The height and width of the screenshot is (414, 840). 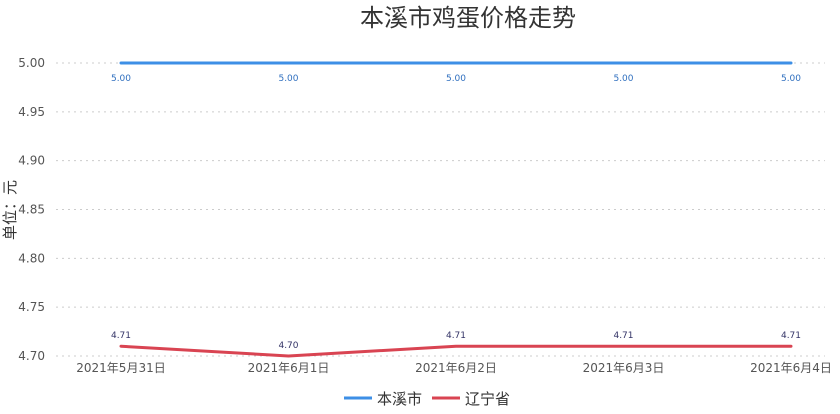 What do you see at coordinates (288, 346) in the screenshot?
I see `data-label: 4.70` at bounding box center [288, 346].